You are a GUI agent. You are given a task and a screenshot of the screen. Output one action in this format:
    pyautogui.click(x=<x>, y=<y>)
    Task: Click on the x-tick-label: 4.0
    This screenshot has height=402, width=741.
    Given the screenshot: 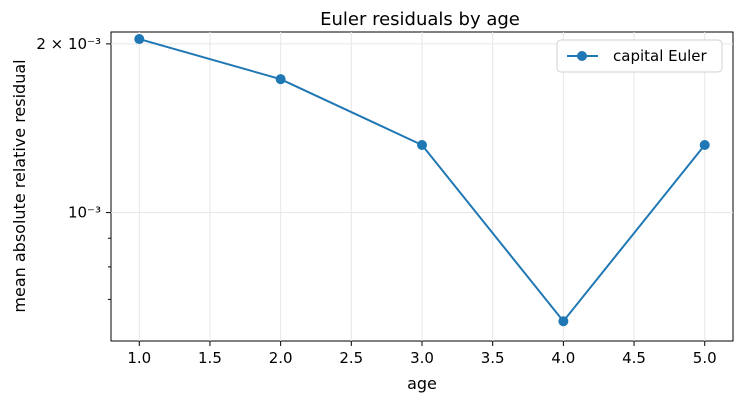 What is the action you would take?
    pyautogui.click(x=563, y=358)
    